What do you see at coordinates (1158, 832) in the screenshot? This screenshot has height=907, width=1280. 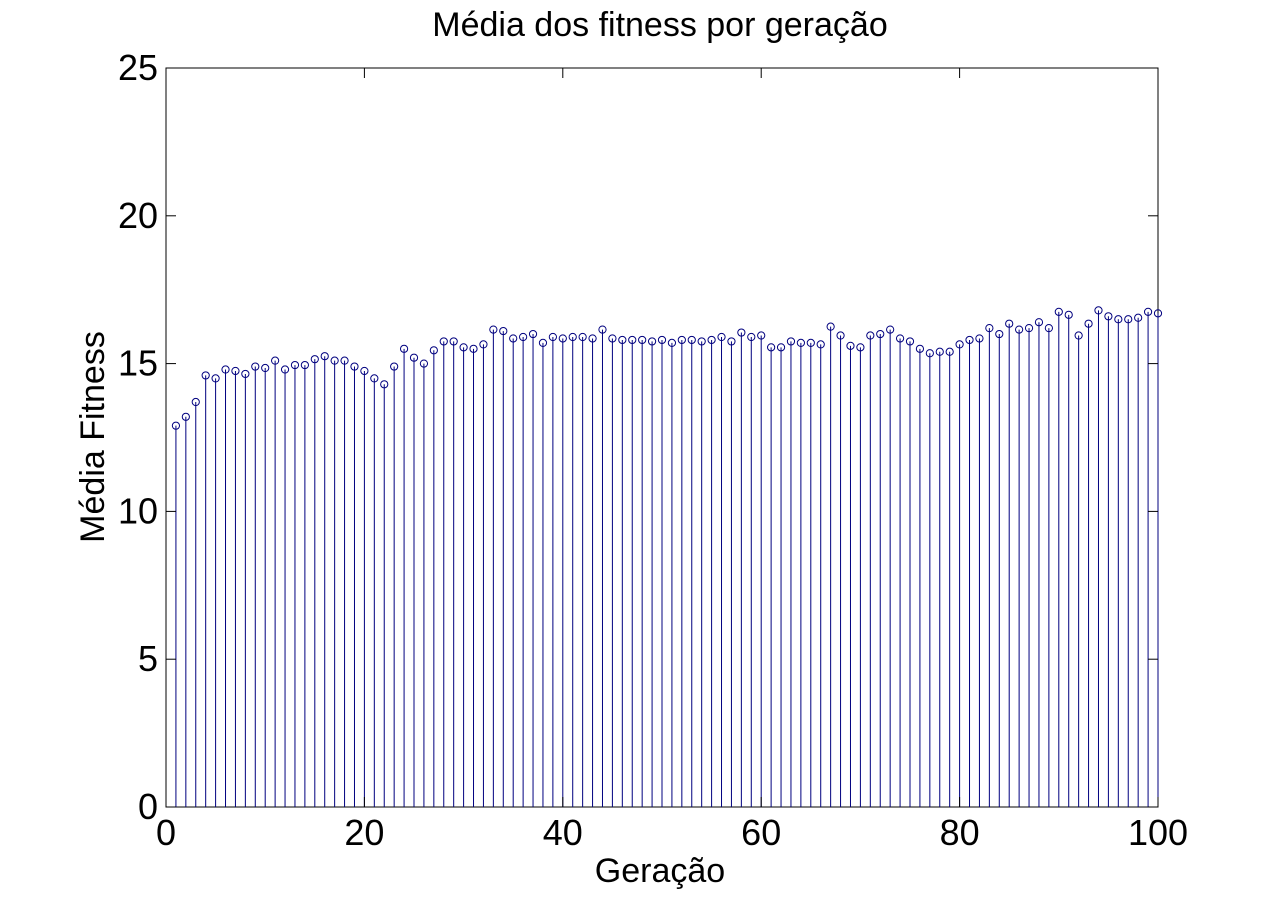 I see `x-tick-label: 100` at bounding box center [1158, 832].